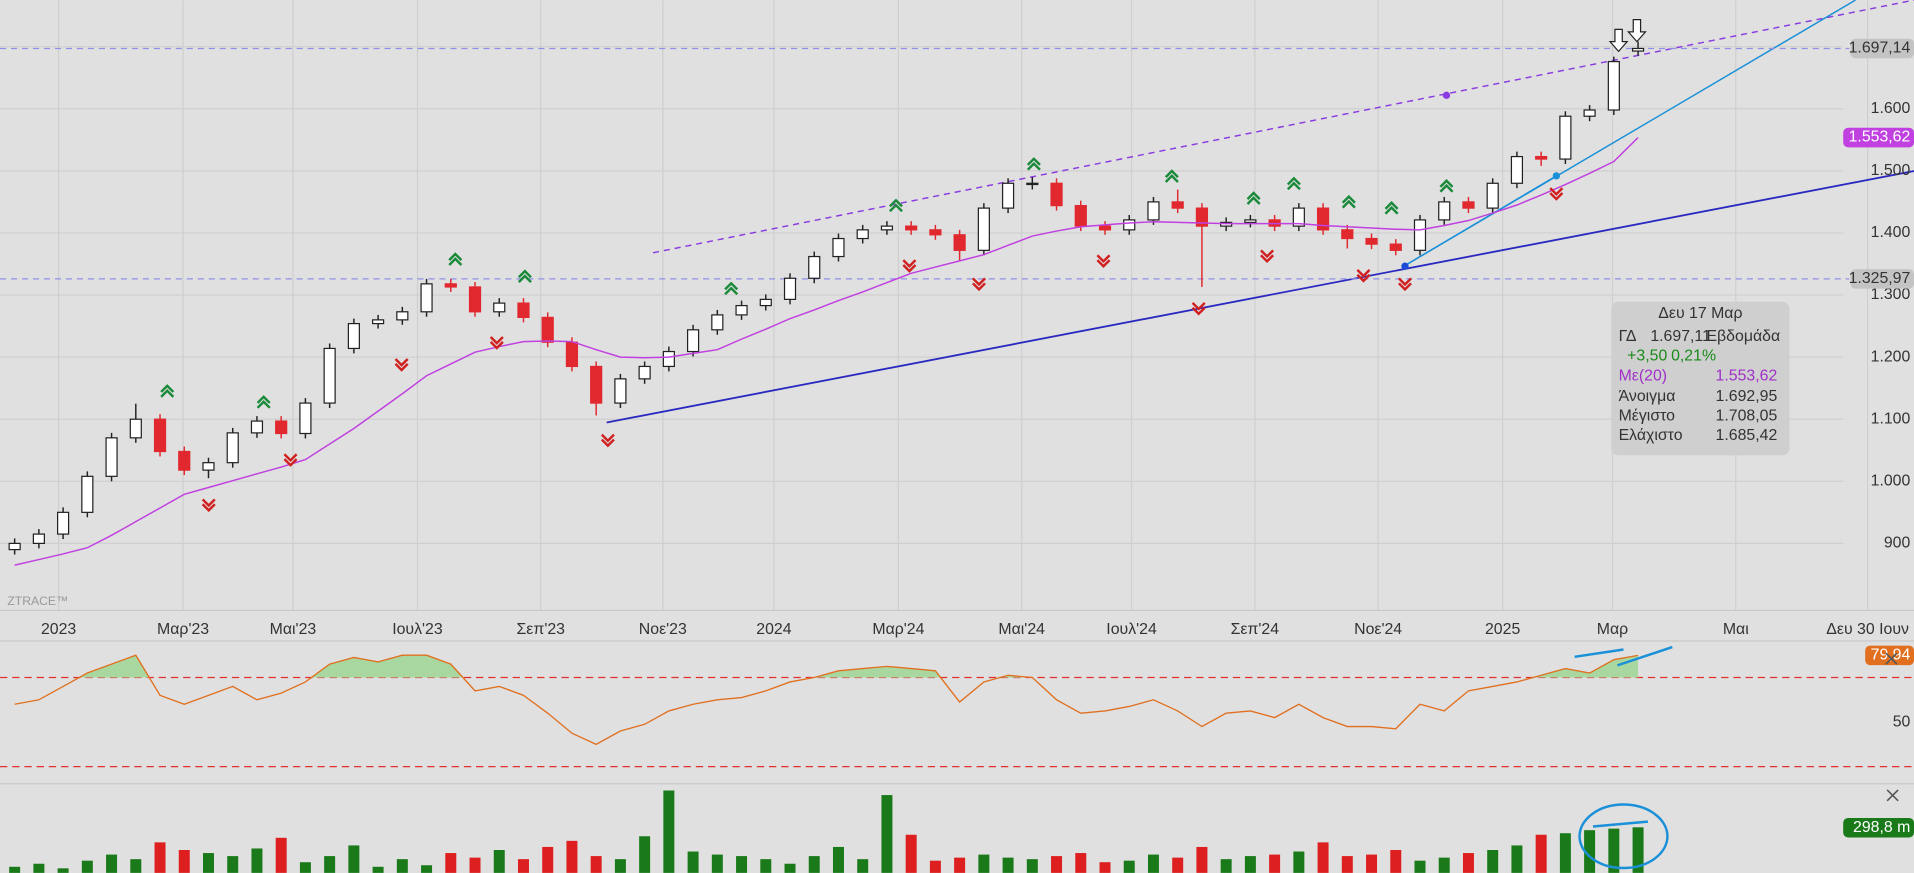  What do you see at coordinates (1891, 418) in the screenshot?
I see `y-tick-label: 1.100` at bounding box center [1891, 418].